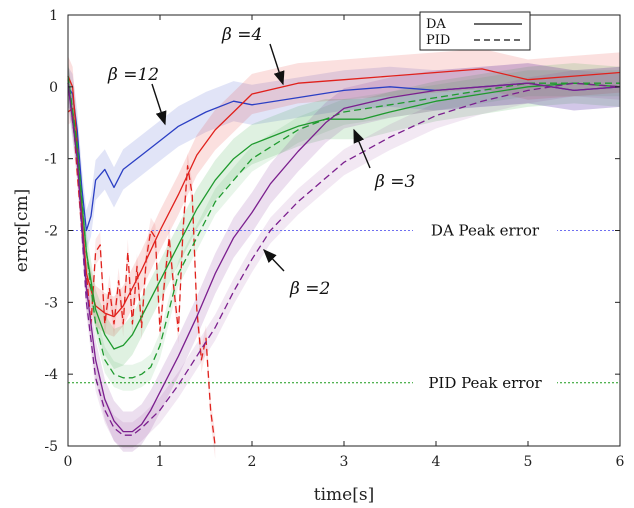 The image size is (634, 508). What do you see at coordinates (51, 232) in the screenshot?
I see `y-tick-label: -2` at bounding box center [51, 232].